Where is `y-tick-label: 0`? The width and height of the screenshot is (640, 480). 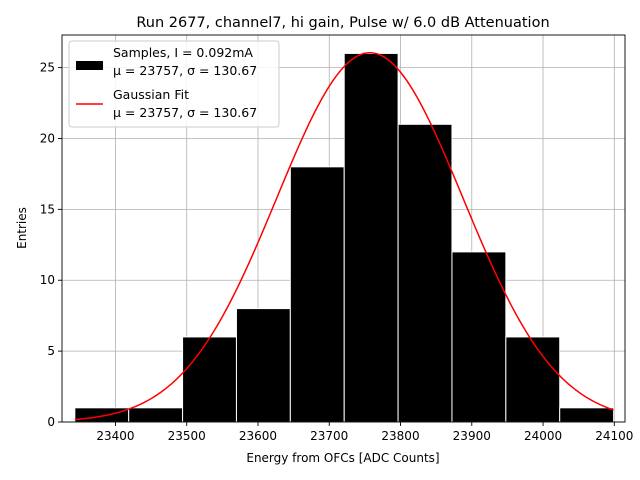
y-tick-label: 0 is located at coordinates (51, 422).